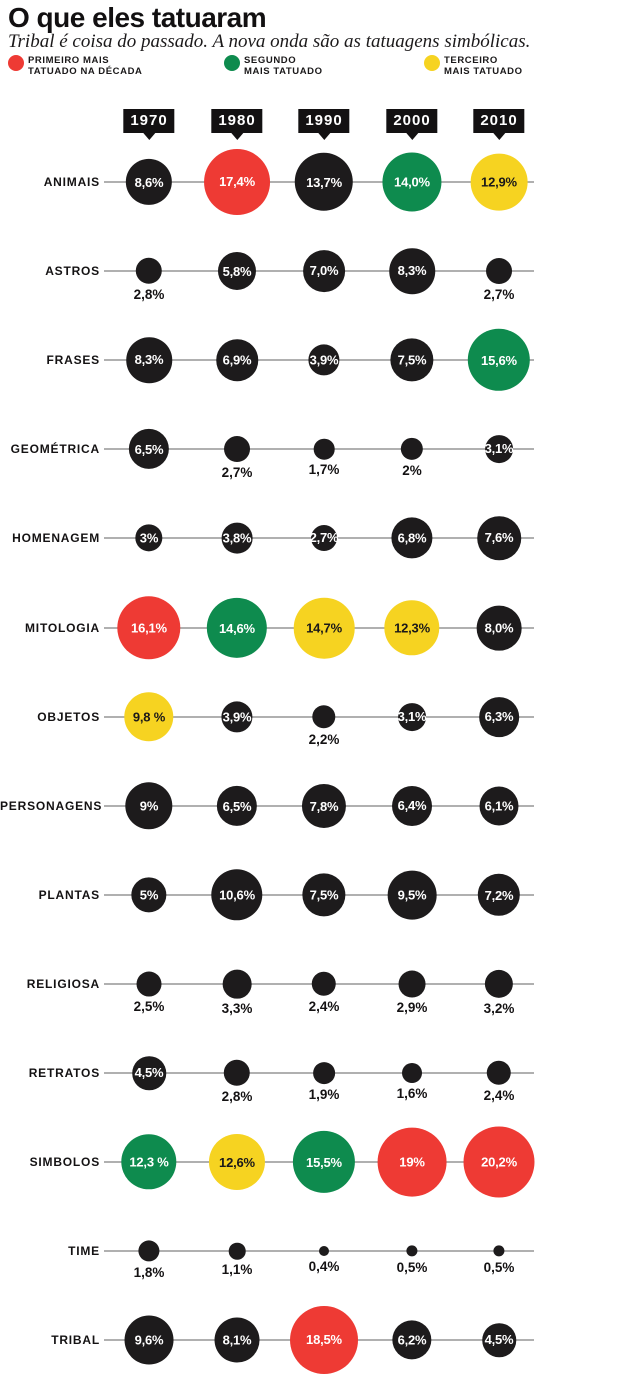 This screenshot has height=1387, width=620. Describe the element at coordinates (412, 895) in the screenshot. I see `bubble: 9,5%` at that location.